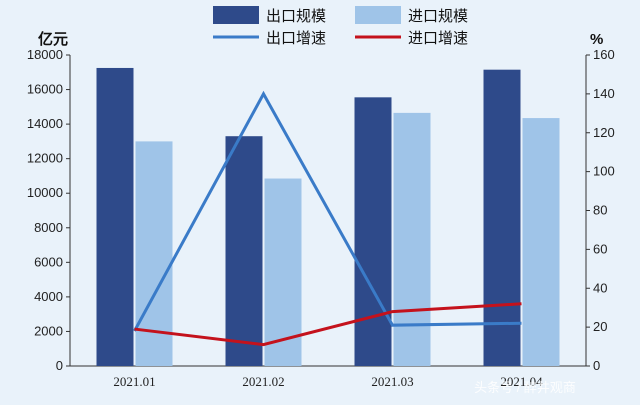 This screenshot has height=405, width=640. Describe the element at coordinates (328, 324) in the screenshot. I see `line-import-growth` at that location.